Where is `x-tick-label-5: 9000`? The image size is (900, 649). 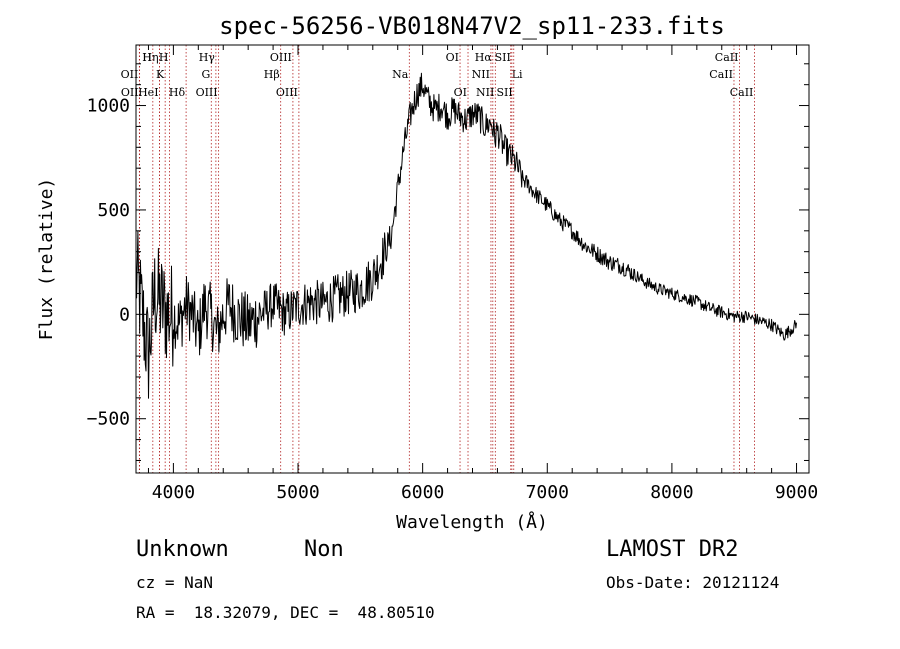 x-tick-label-5: 9000 is located at coordinates (796, 492).